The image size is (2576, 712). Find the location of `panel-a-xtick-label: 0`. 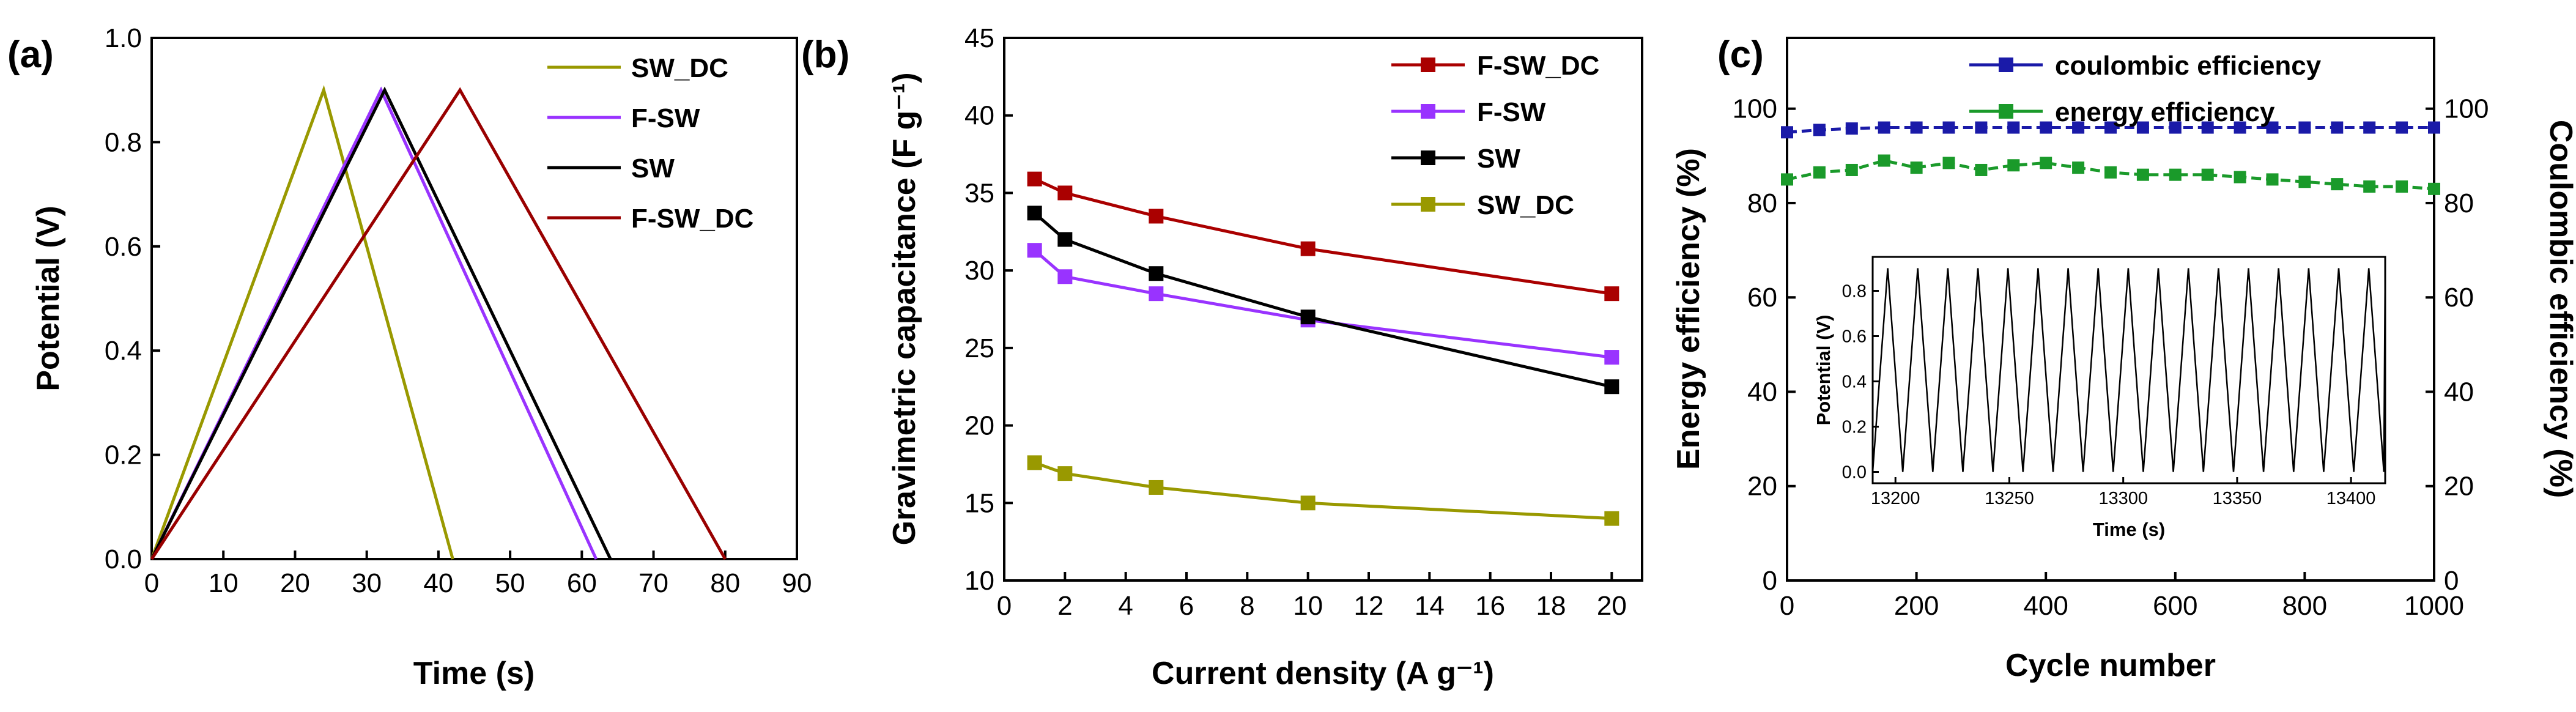

panel-a-xtick-label: 0 is located at coordinates (151, 583).